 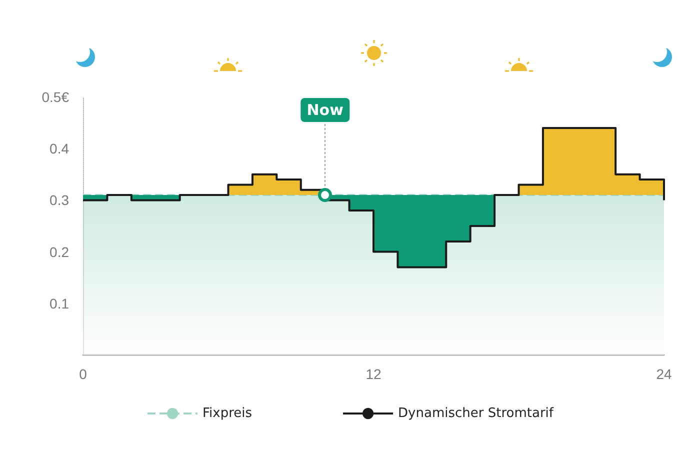 What do you see at coordinates (83, 374) in the screenshot?
I see `x-tick-label: 0` at bounding box center [83, 374].